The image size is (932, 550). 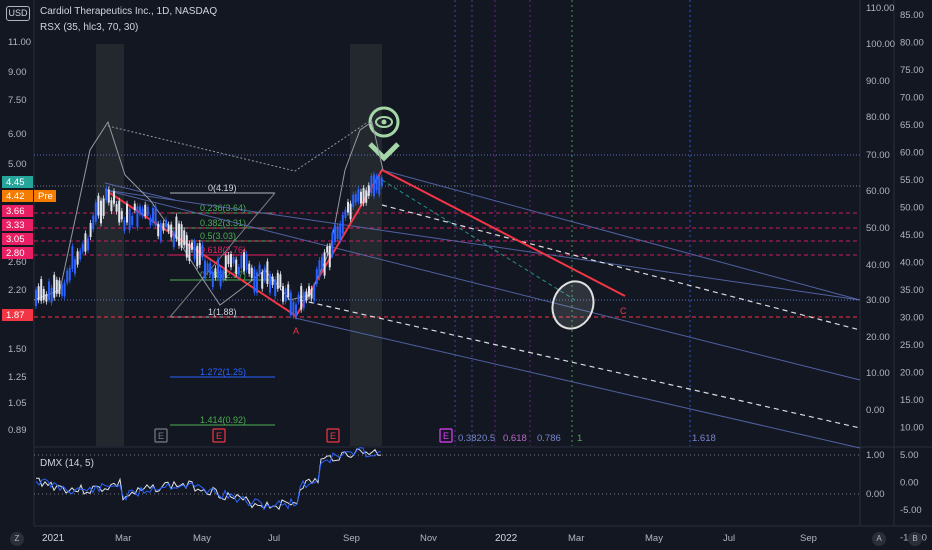 I want to click on event-badge-label: E, so click(x=333, y=436).